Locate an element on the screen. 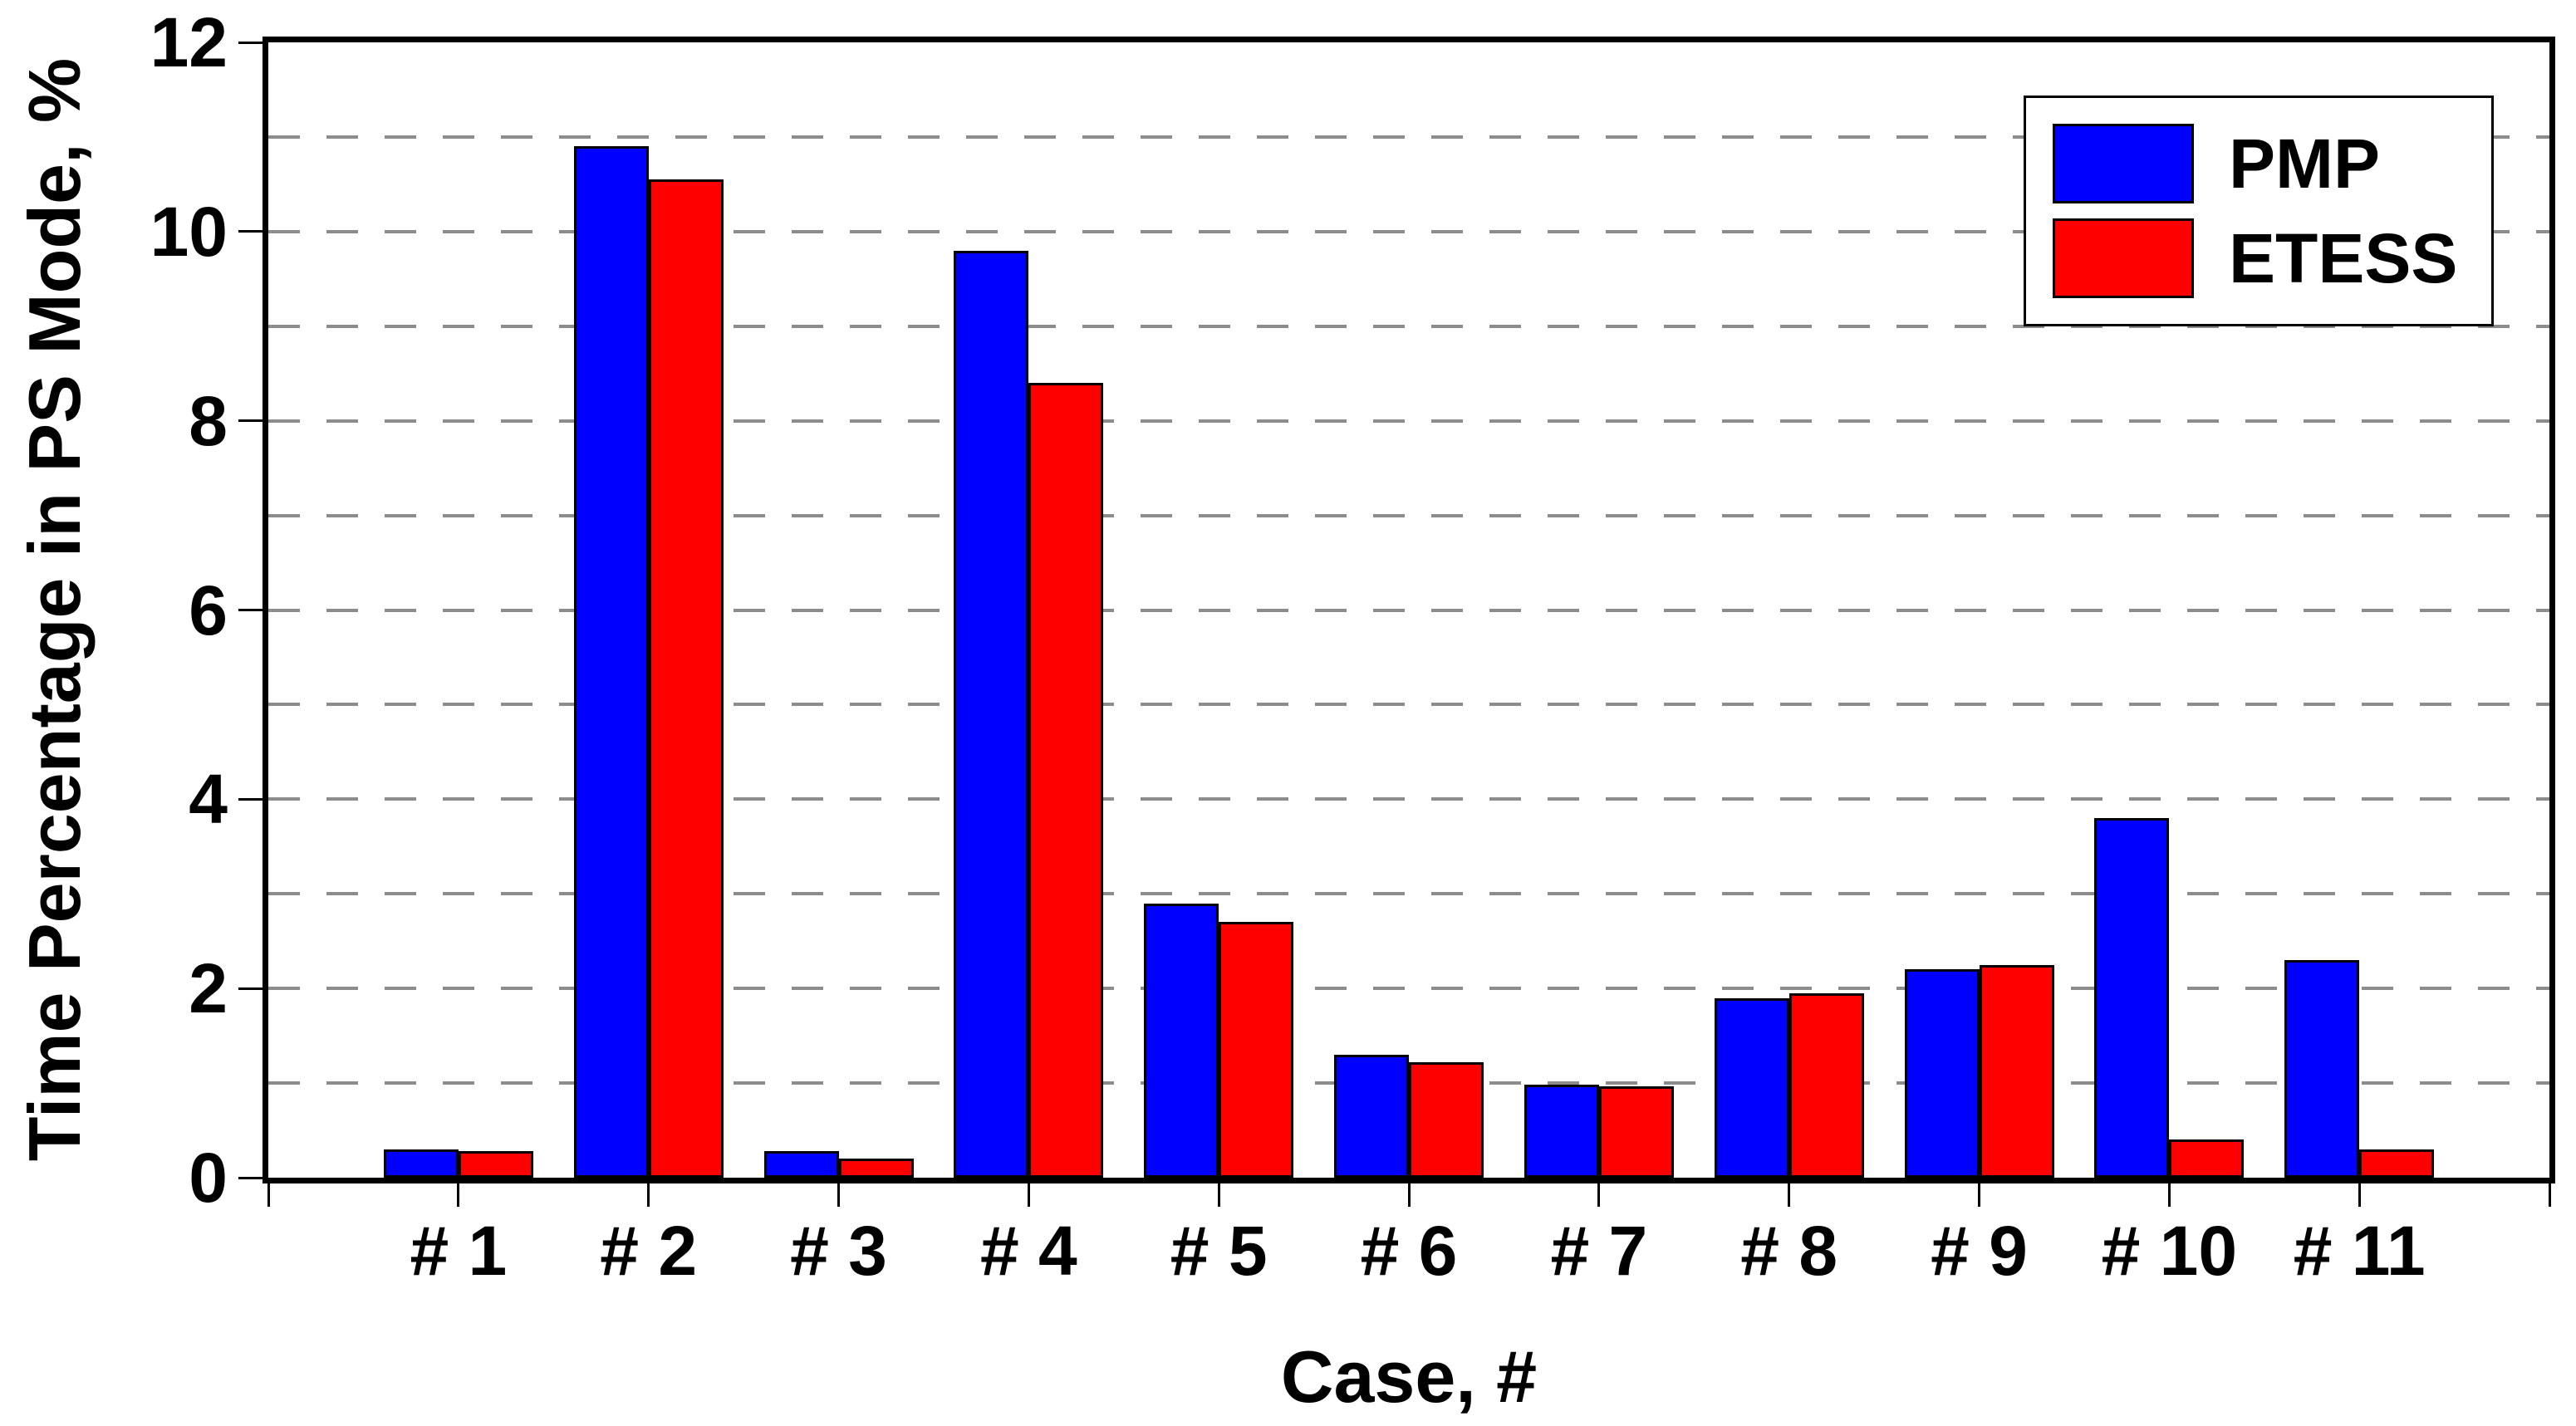  x-tick-label-case-2: # 2 is located at coordinates (649, 1251).